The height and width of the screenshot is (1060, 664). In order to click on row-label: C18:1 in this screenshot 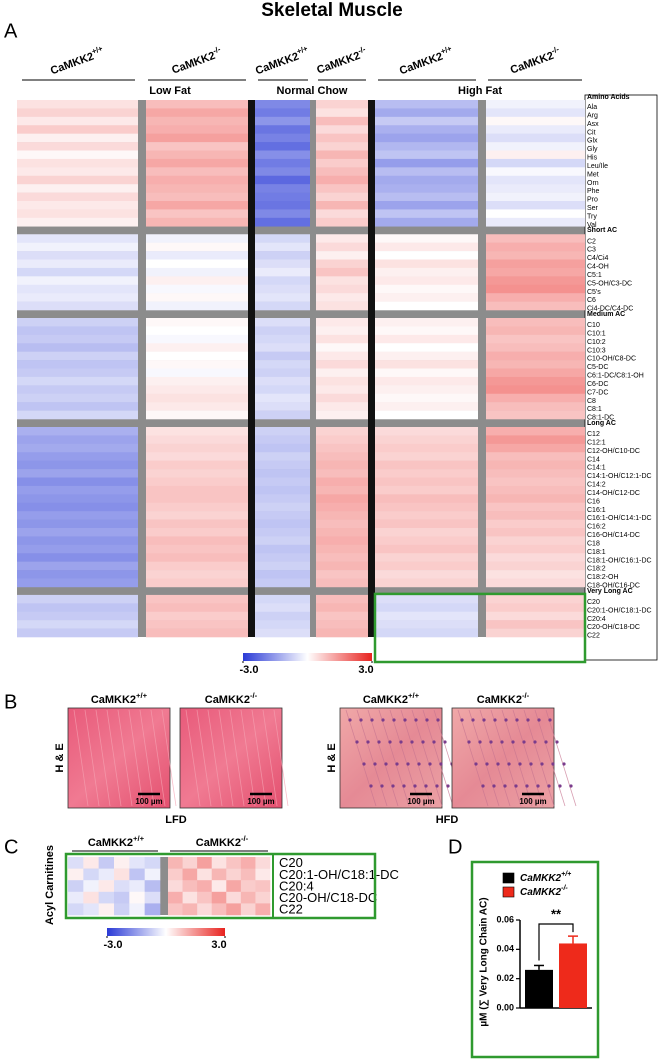, I will do `click(596, 552)`.